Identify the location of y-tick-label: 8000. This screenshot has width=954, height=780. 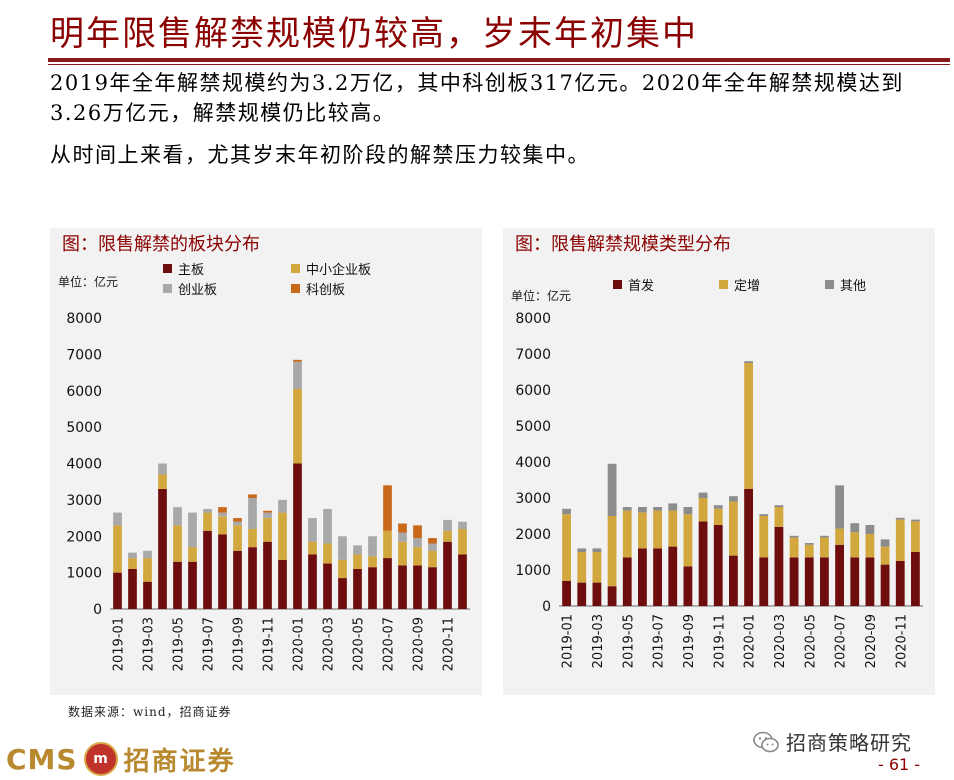
(533, 319).